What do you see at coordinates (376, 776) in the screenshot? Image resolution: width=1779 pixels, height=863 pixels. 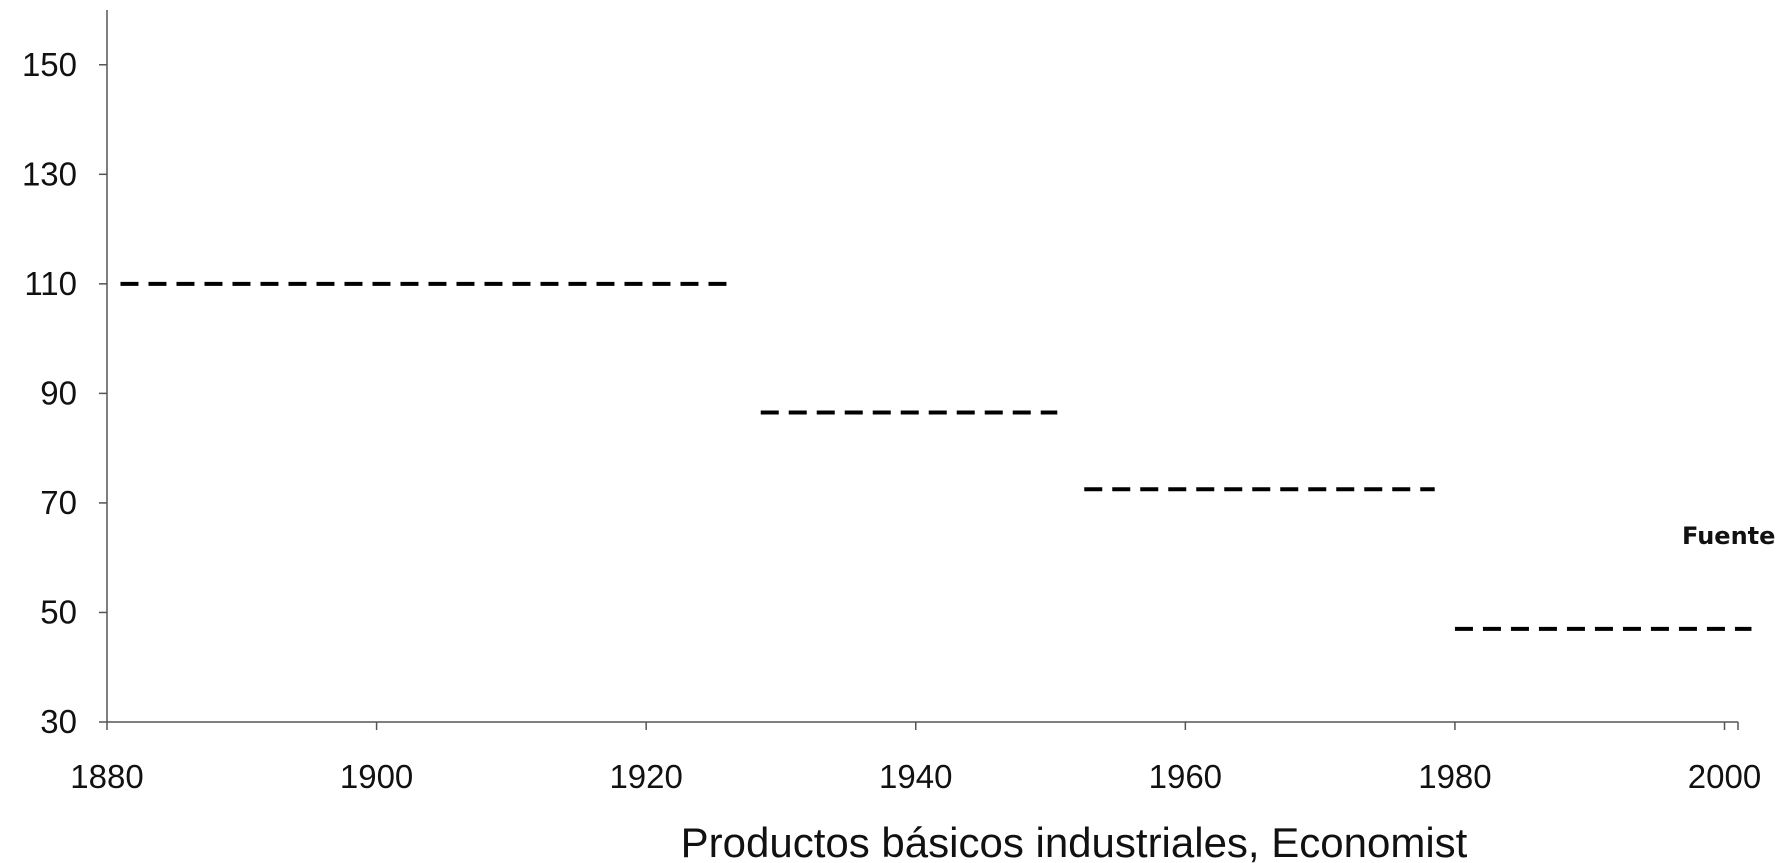 I see `x-tick-label: 1900` at bounding box center [376, 776].